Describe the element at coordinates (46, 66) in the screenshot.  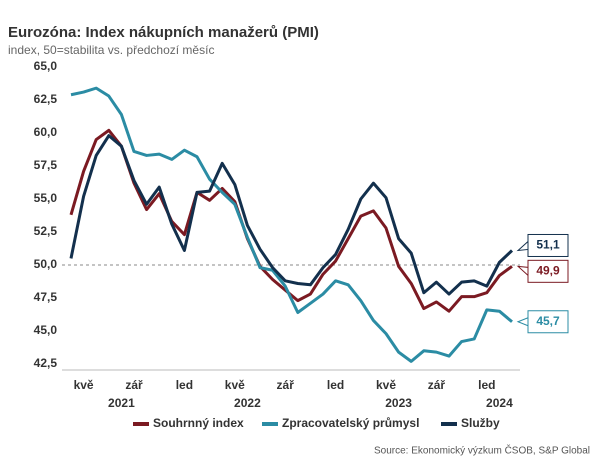
I see `y-tick-label: 65,0` at that location.